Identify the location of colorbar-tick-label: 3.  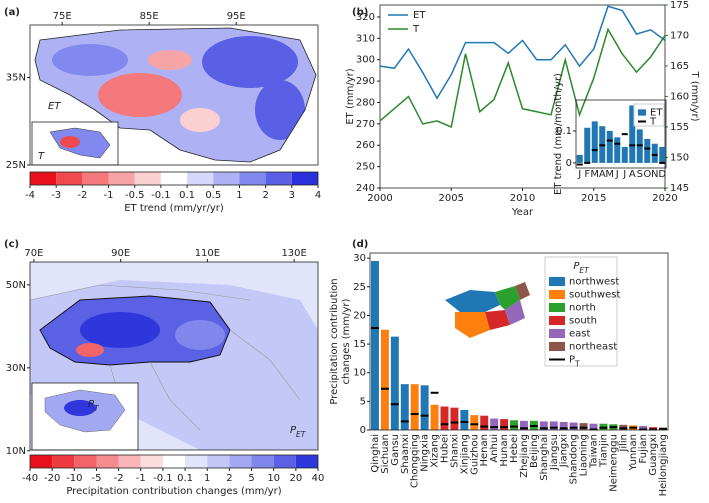
(292, 195).